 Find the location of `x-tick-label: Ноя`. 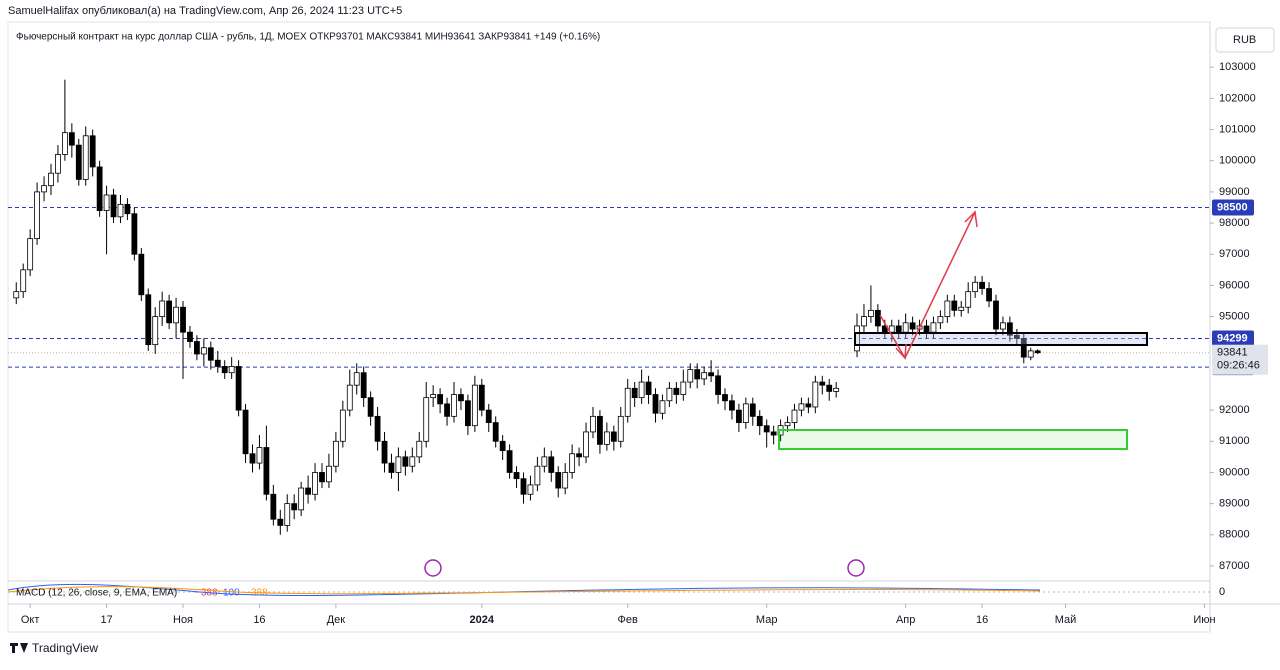

x-tick-label: Ноя is located at coordinates (183, 620).